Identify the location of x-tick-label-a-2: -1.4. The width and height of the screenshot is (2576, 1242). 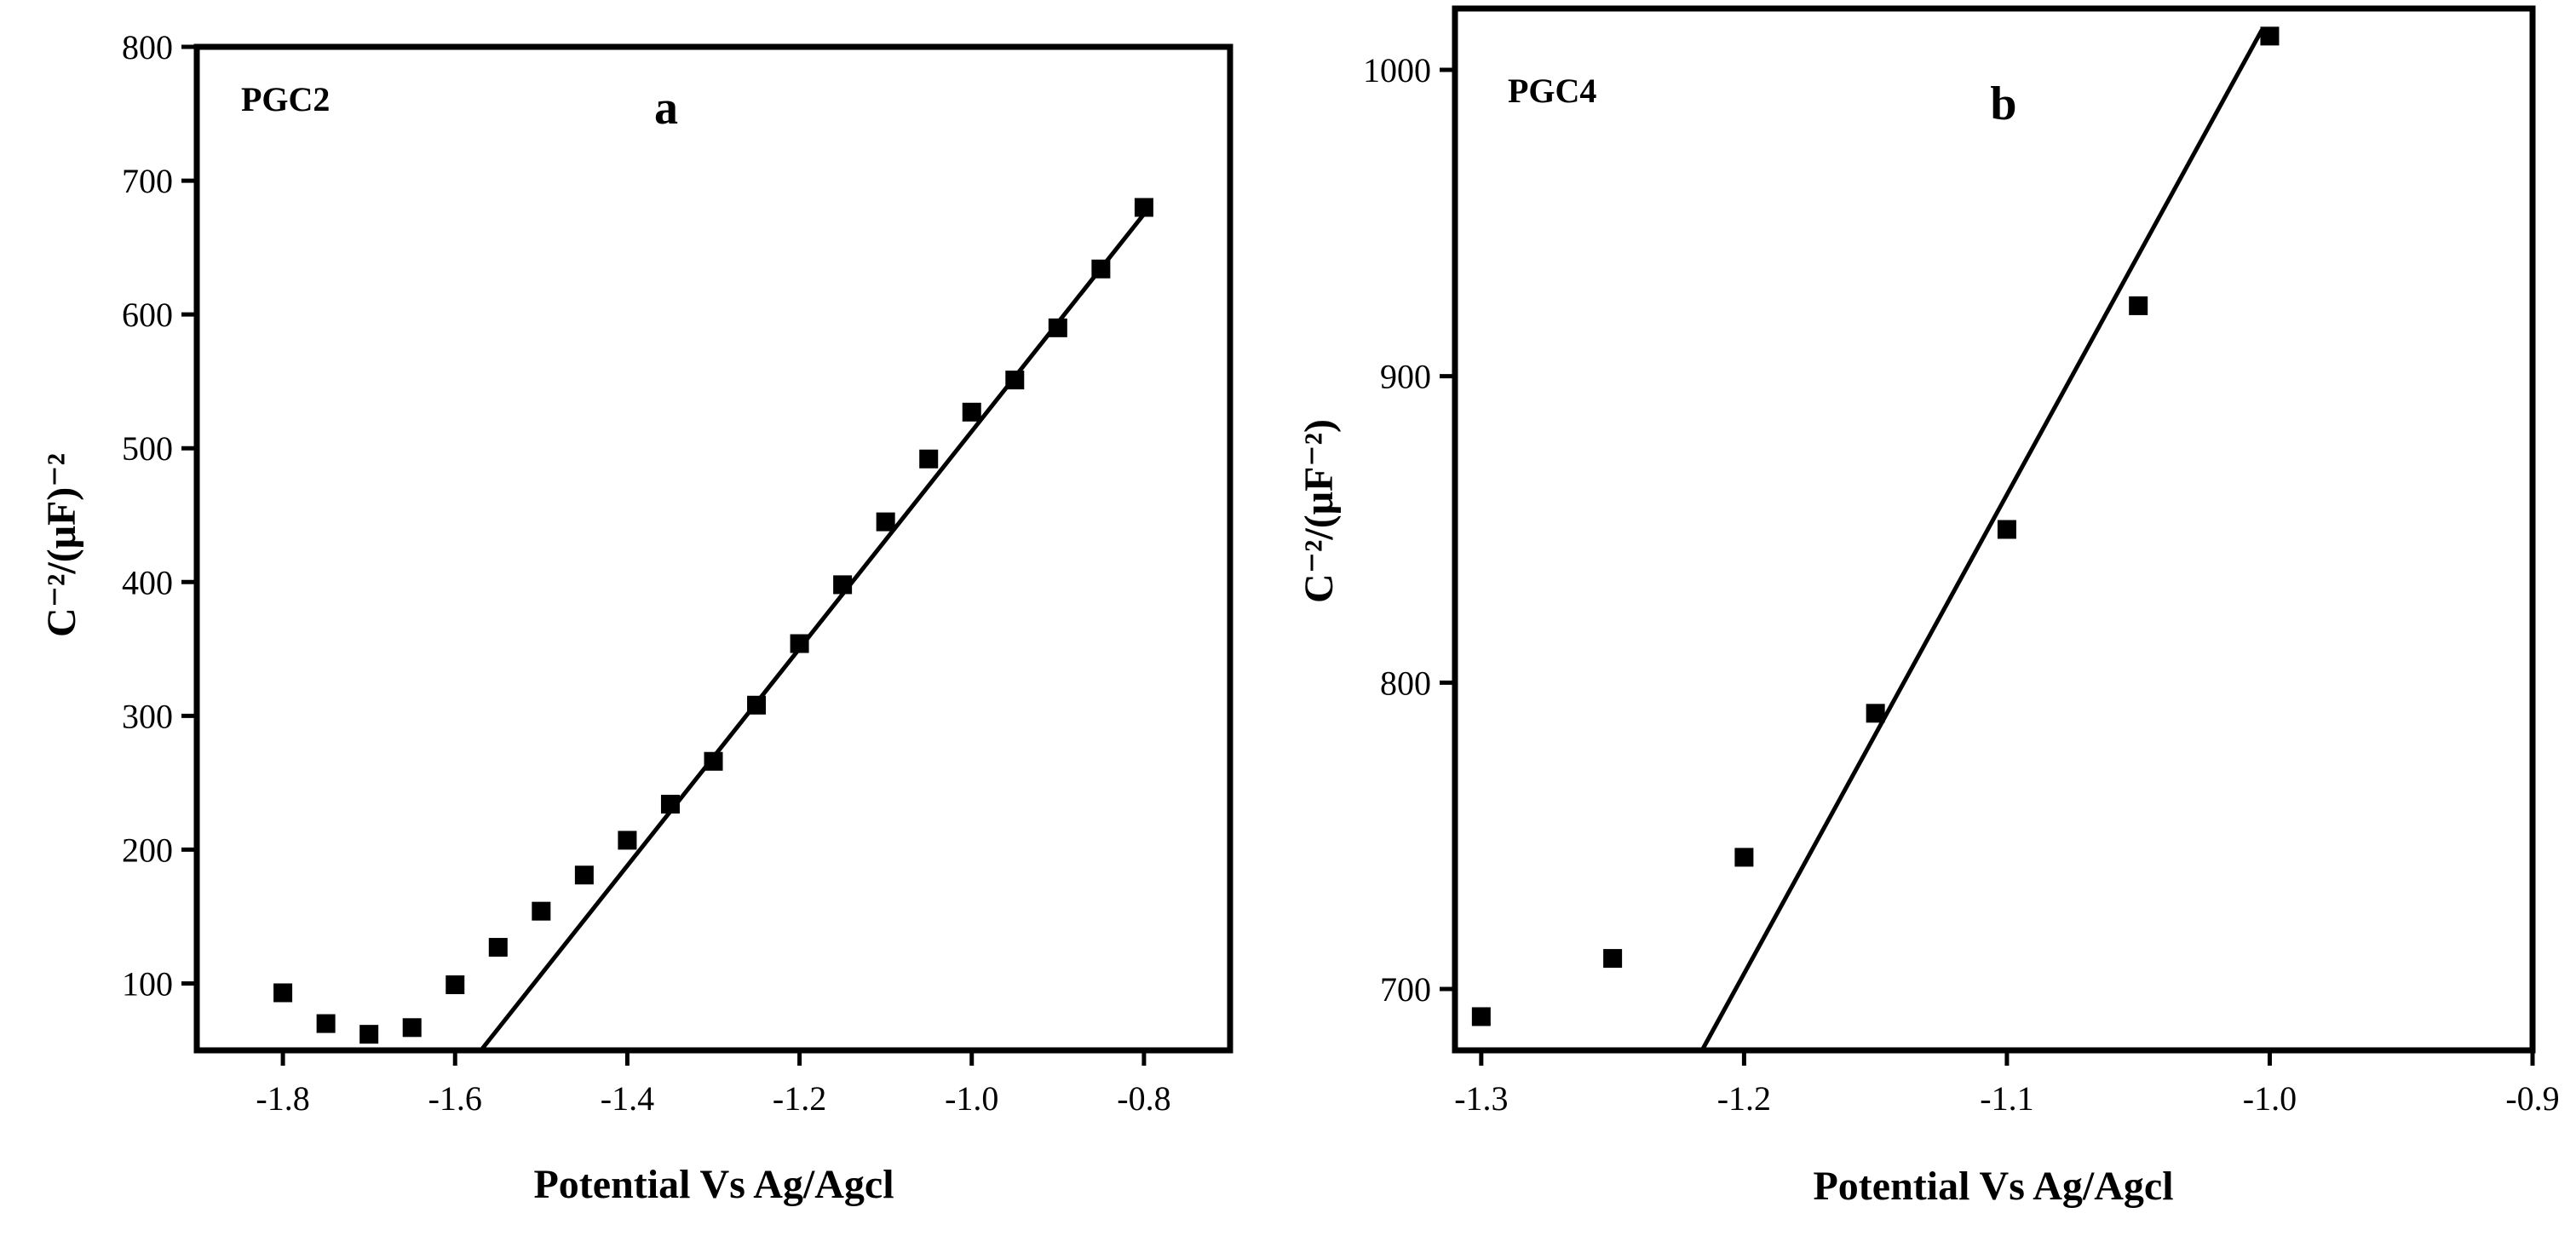
(627, 1099).